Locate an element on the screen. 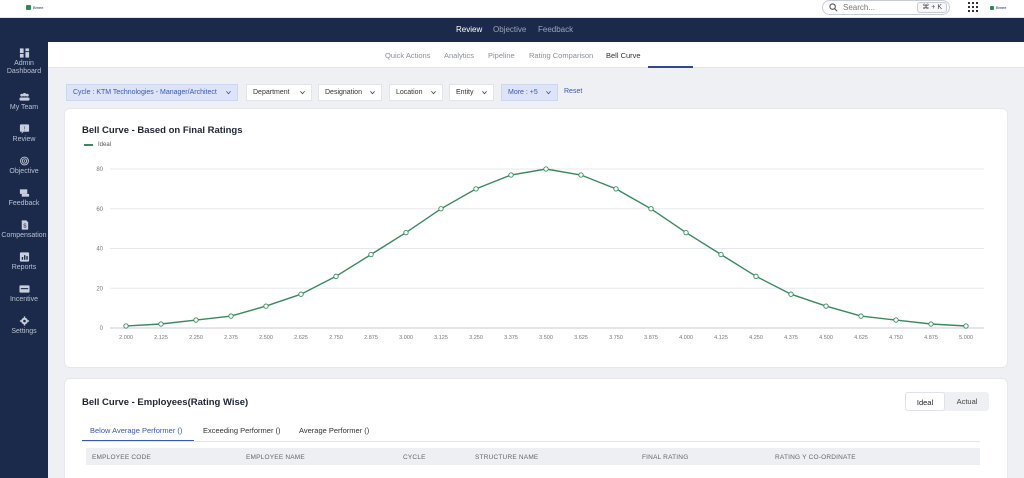 The image size is (1024, 478). tab-analytics: Analytics is located at coordinates (459, 55).